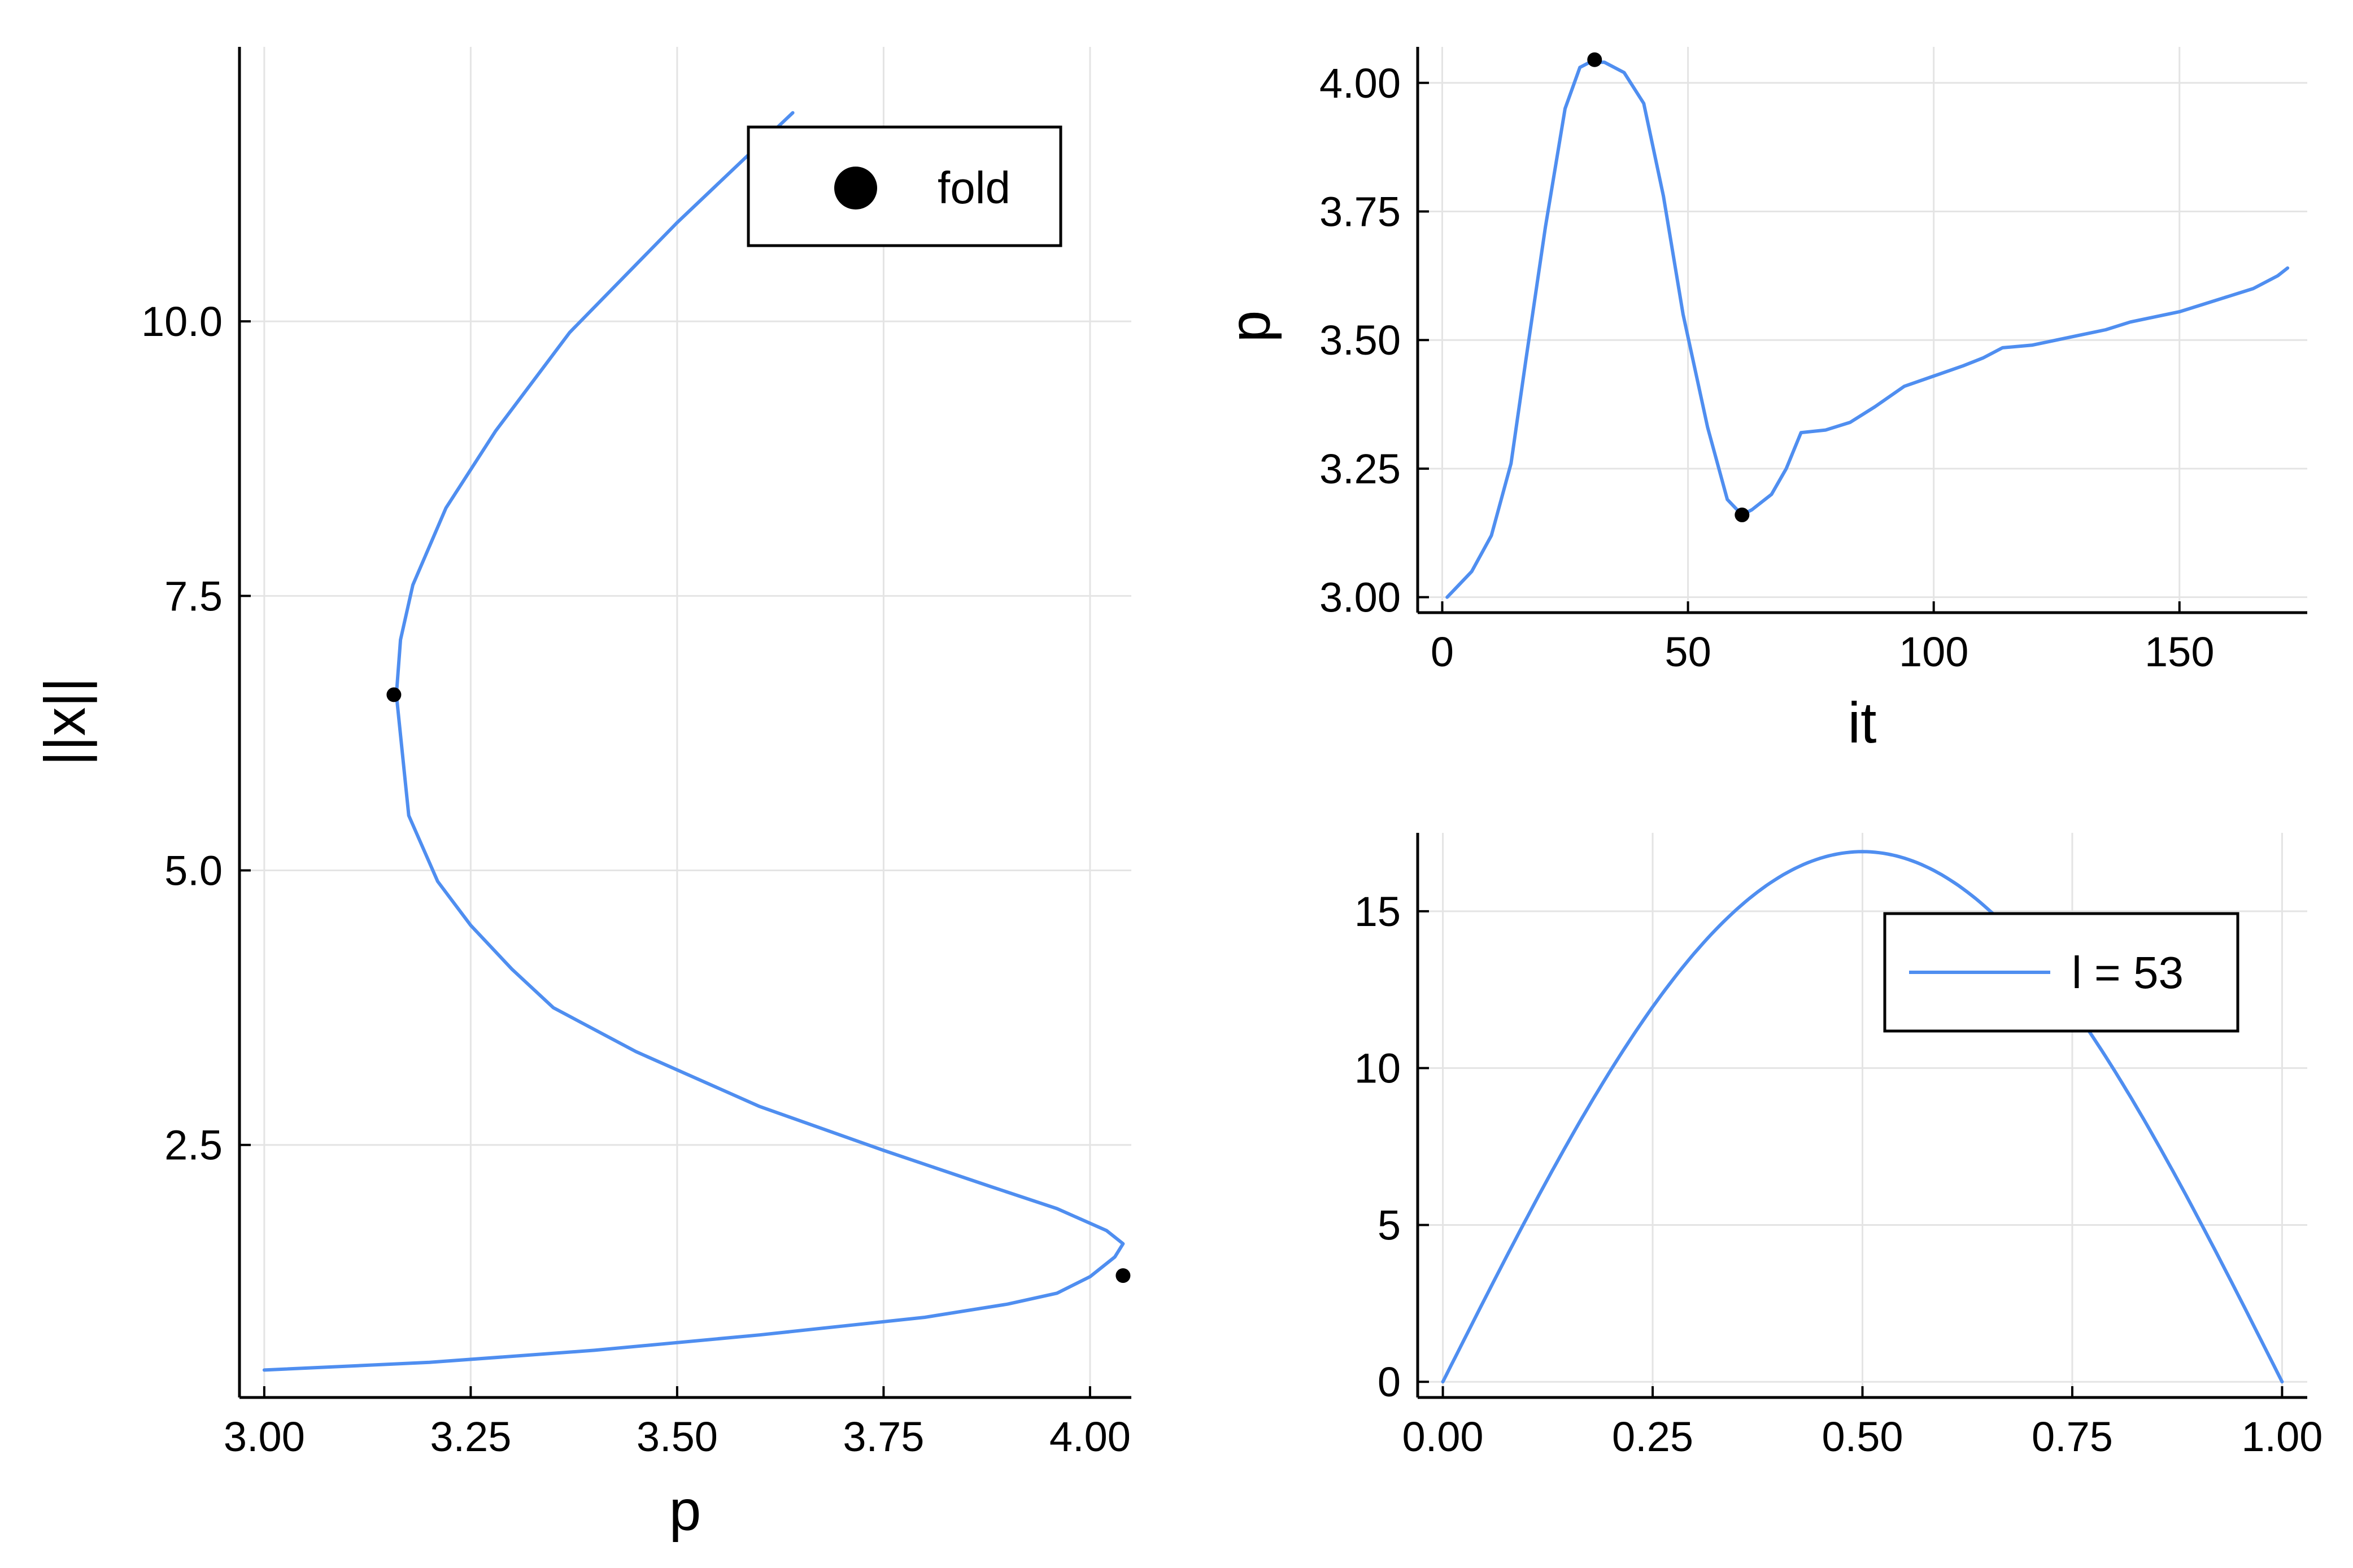 This screenshot has width=2353, height=1568. What do you see at coordinates (1443, 1436) in the screenshot?
I see `x-tick-label: 0.00` at bounding box center [1443, 1436].